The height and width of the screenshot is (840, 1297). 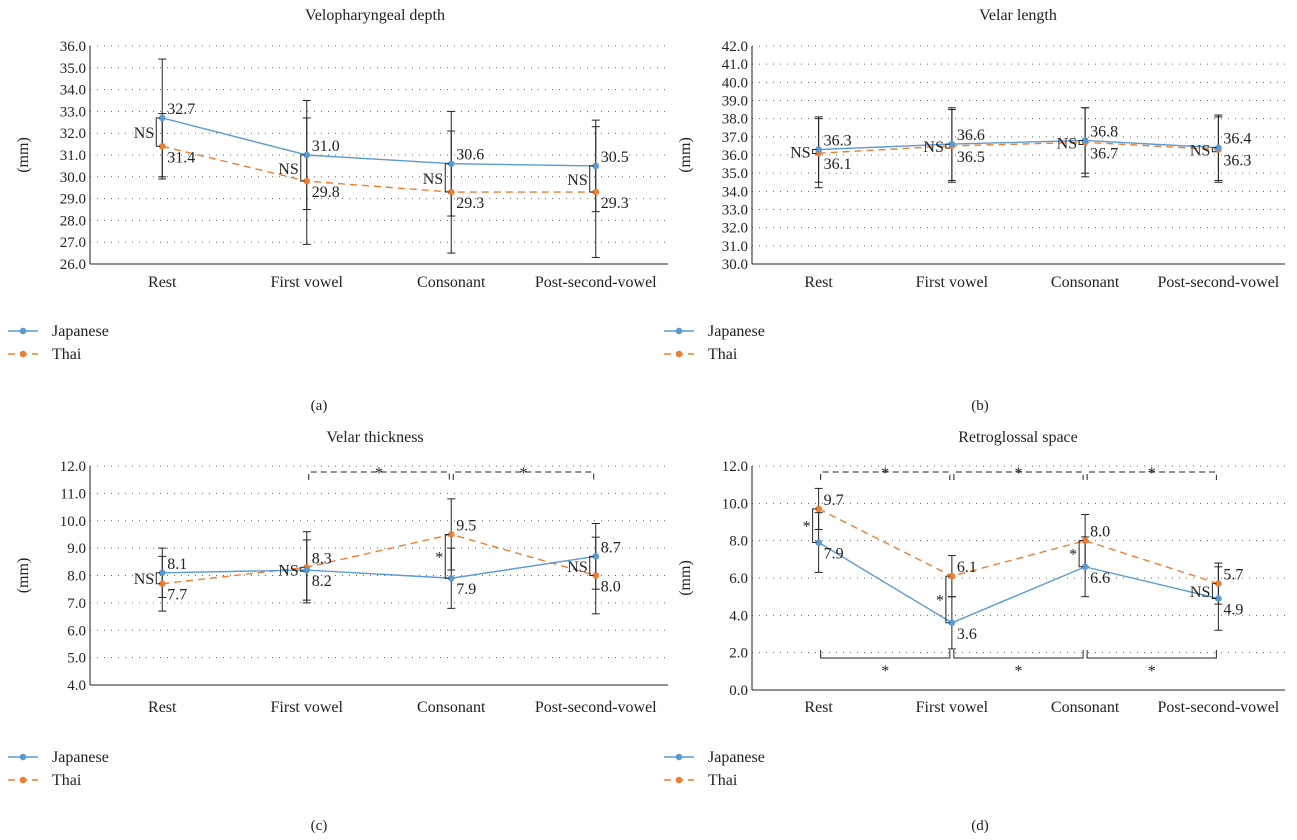 What do you see at coordinates (73, 522) in the screenshot?
I see `y-tick-label: 10.0` at bounding box center [73, 522].